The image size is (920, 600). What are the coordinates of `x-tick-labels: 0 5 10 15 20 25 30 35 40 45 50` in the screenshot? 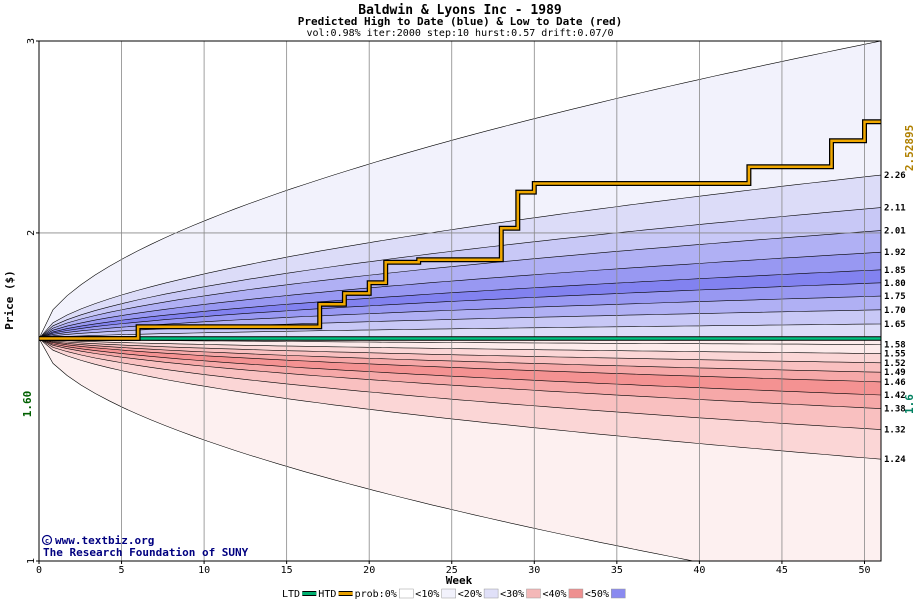 It's located at (453, 568).